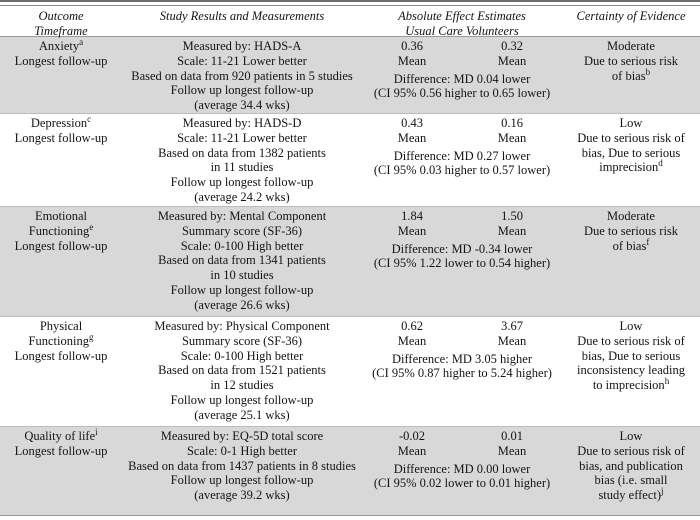 The height and width of the screenshot is (520, 700). What do you see at coordinates (660, 163) in the screenshot?
I see `footnote-ref: d` at bounding box center [660, 163].